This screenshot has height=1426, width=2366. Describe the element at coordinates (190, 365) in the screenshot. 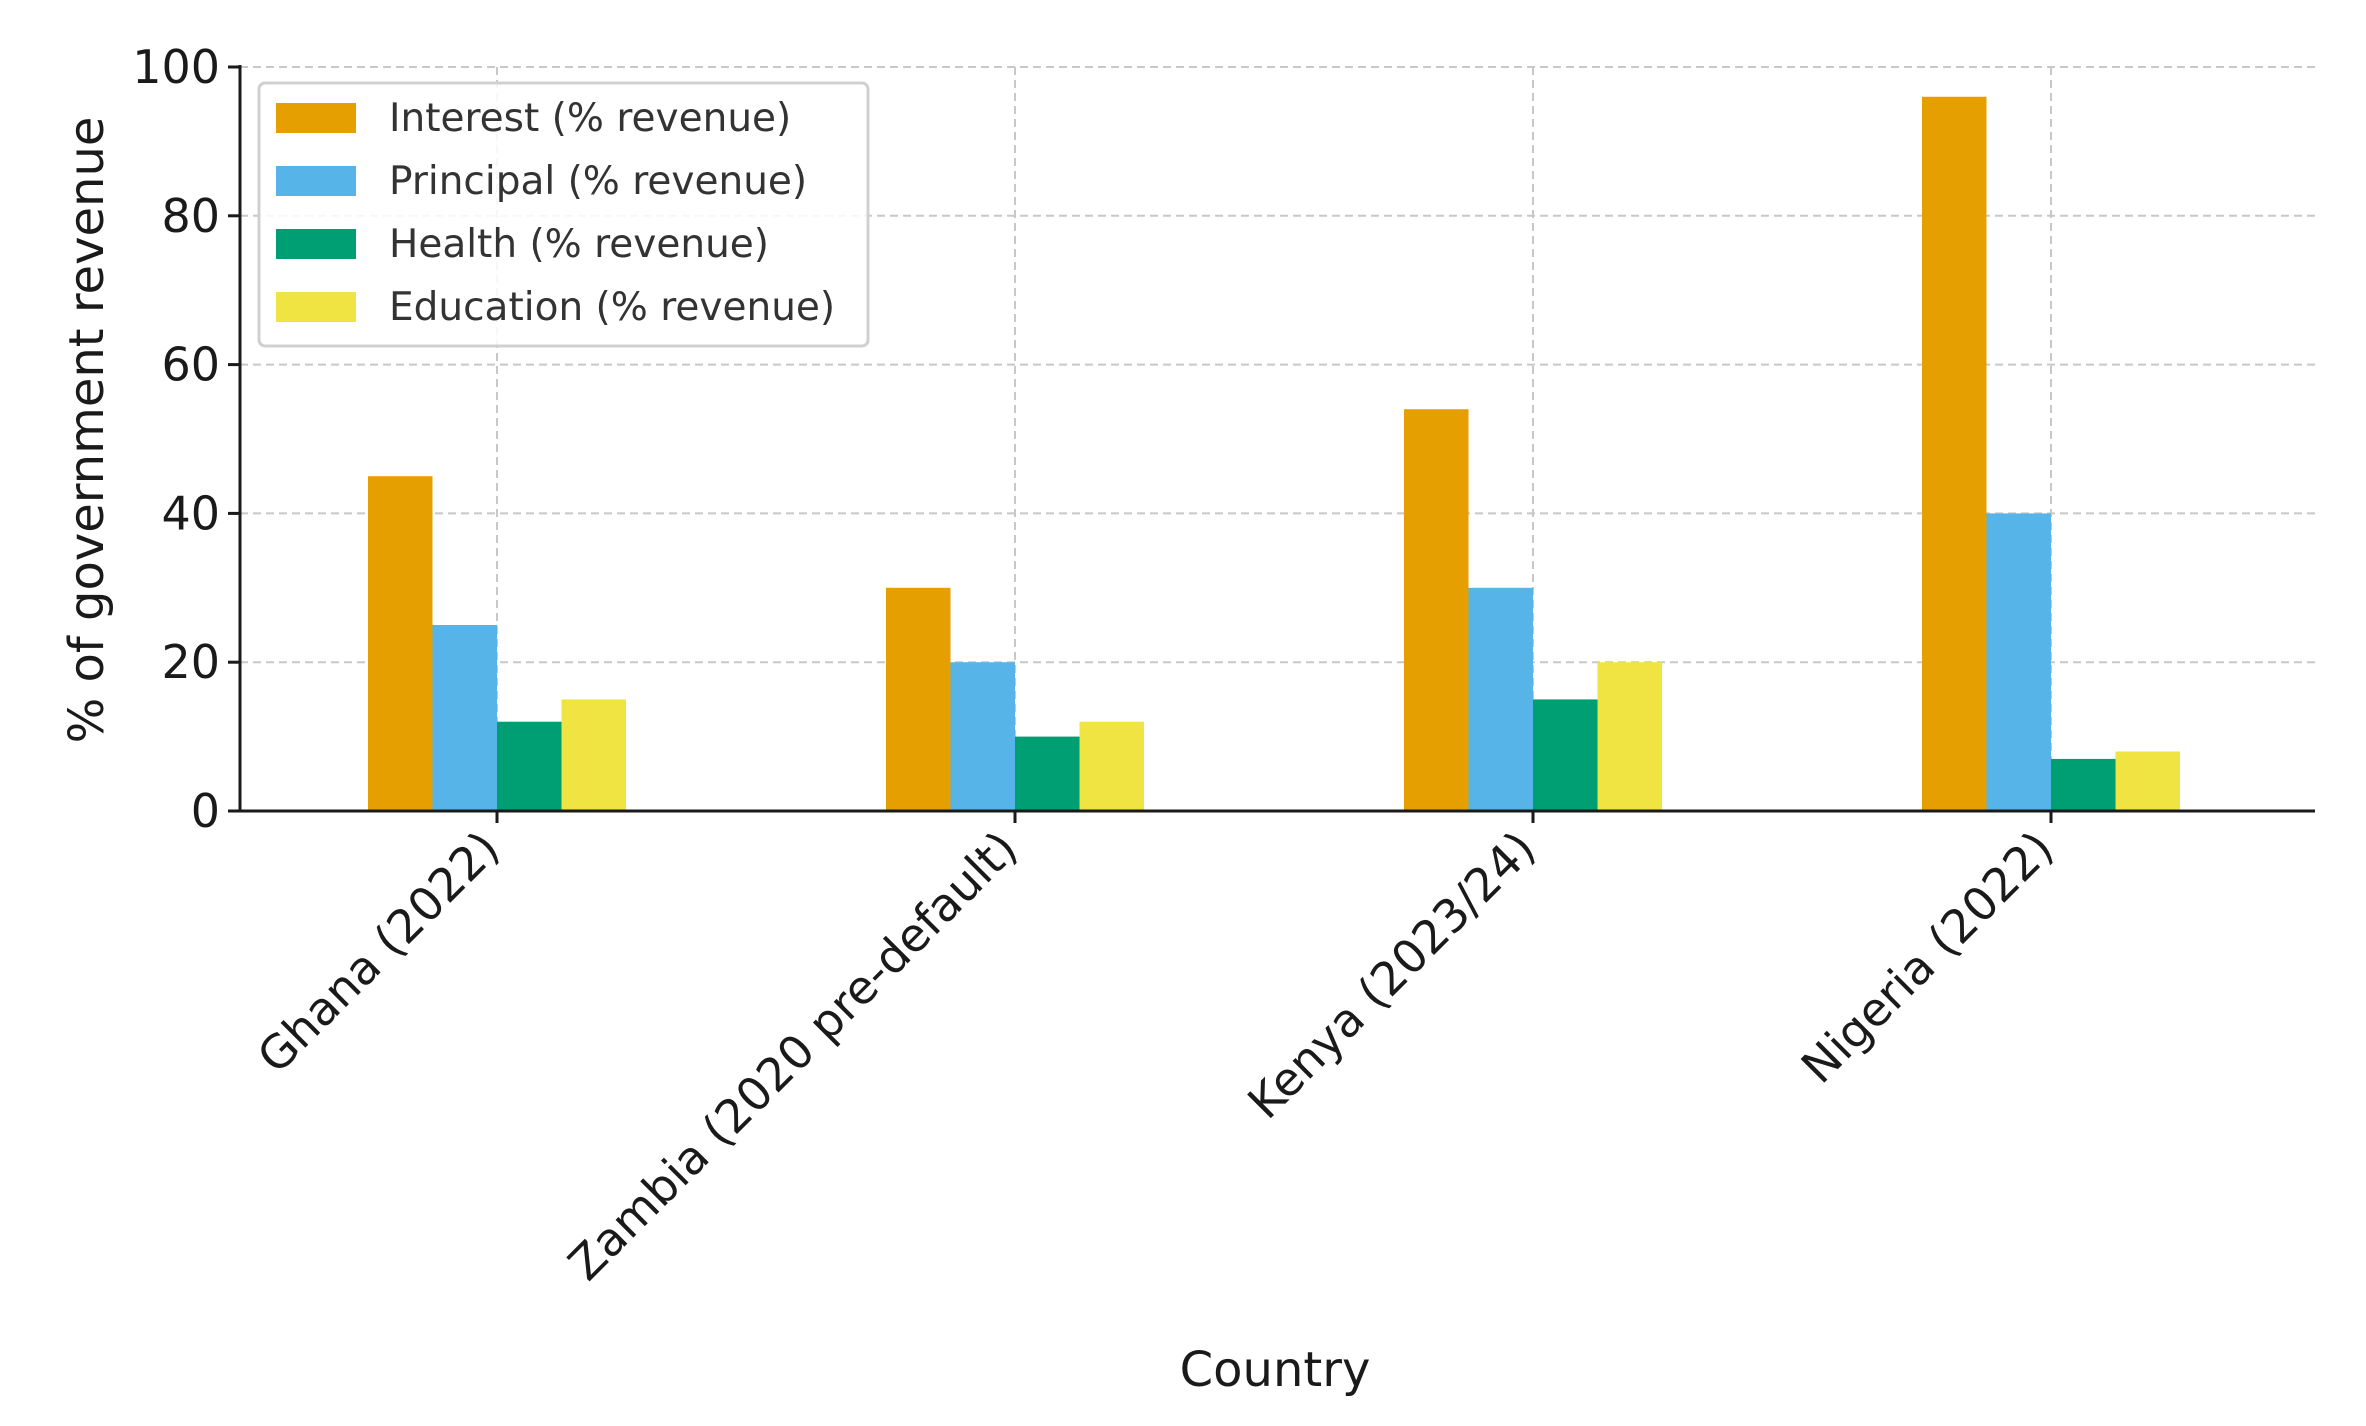

I see `y-tick-label: 60` at that location.